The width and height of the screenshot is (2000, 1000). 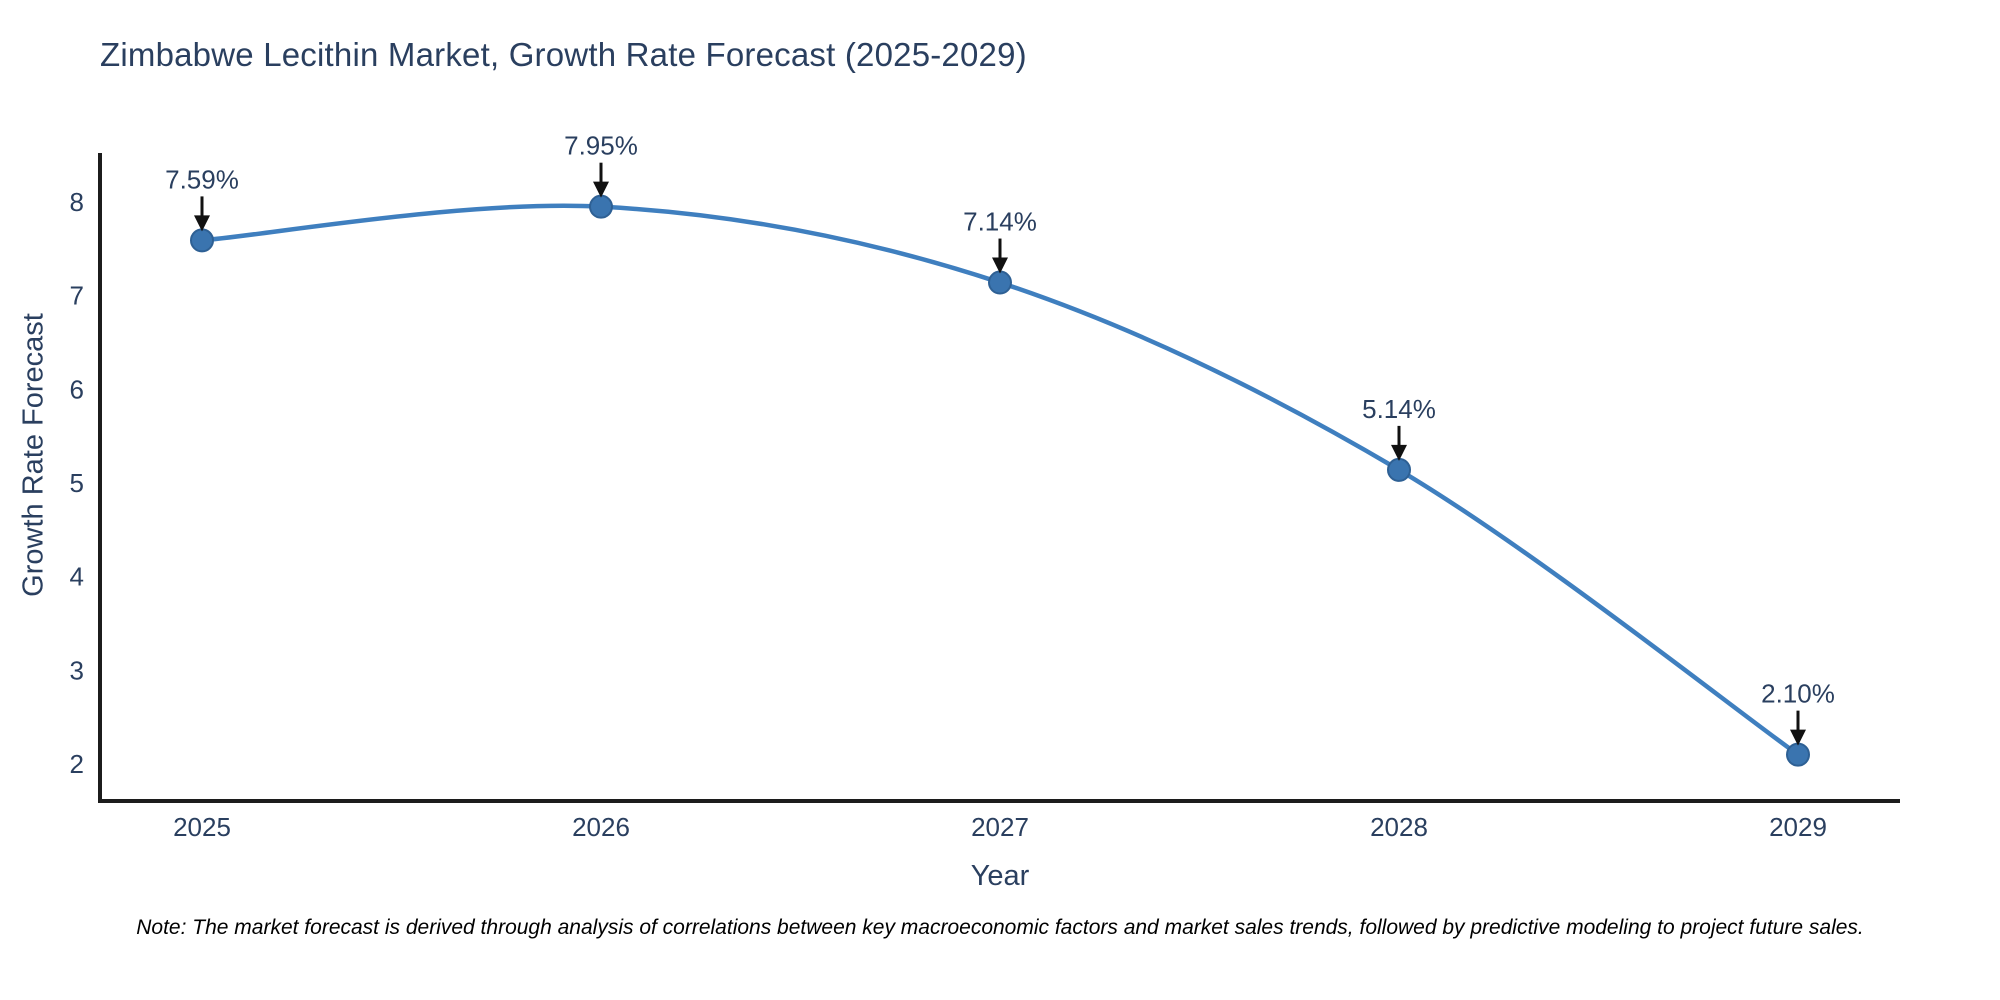 I want to click on y-tick-label: 6, so click(x=77, y=389).